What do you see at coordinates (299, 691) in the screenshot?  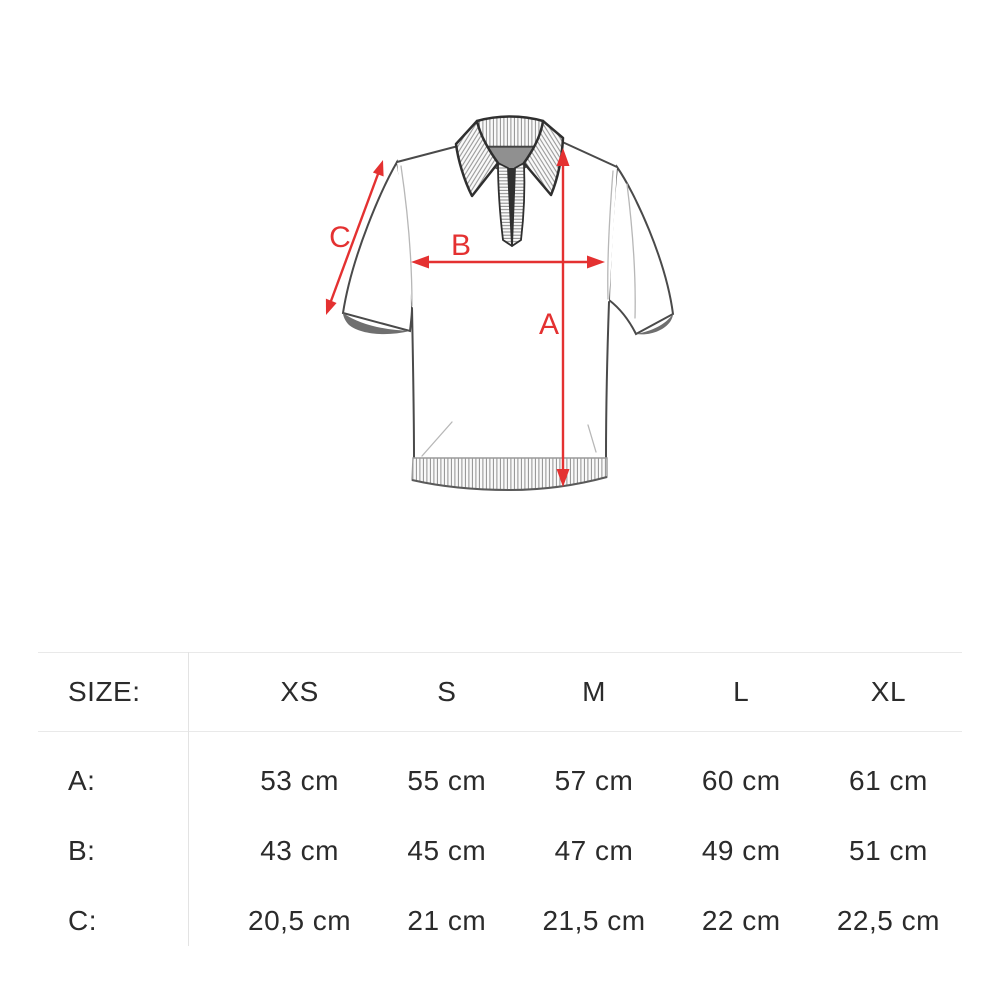 I see `size-col-xs: XS` at bounding box center [299, 691].